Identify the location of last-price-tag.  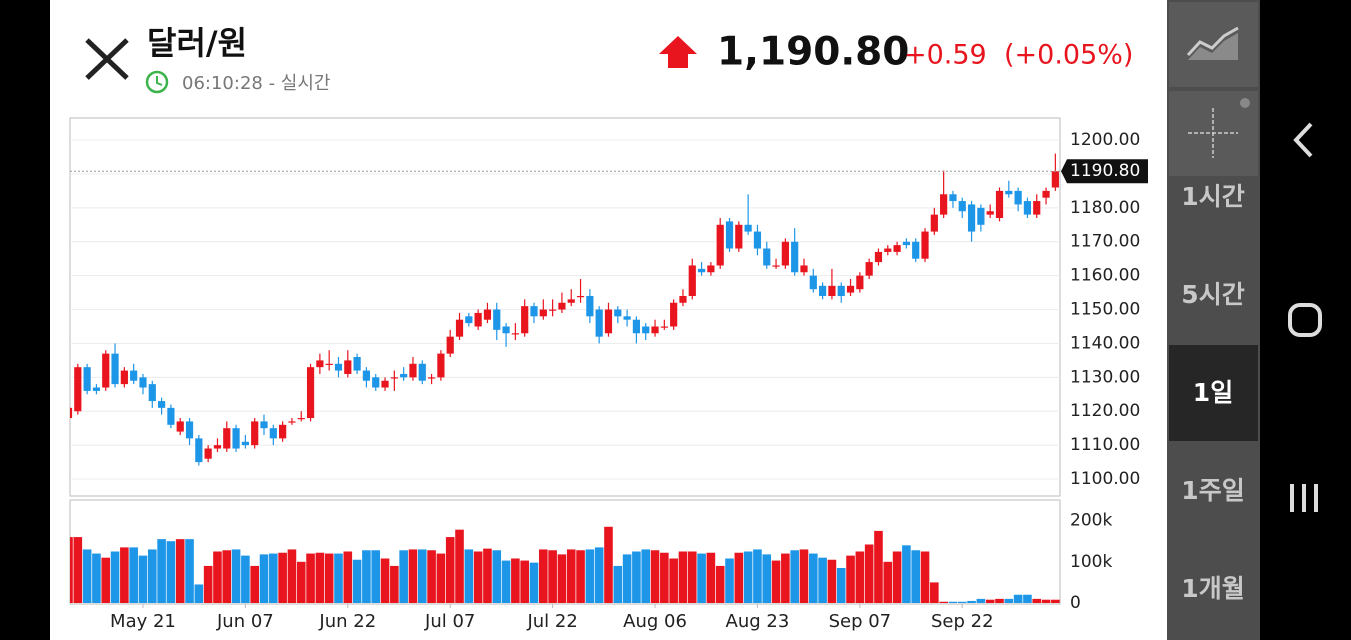
(1104, 171).